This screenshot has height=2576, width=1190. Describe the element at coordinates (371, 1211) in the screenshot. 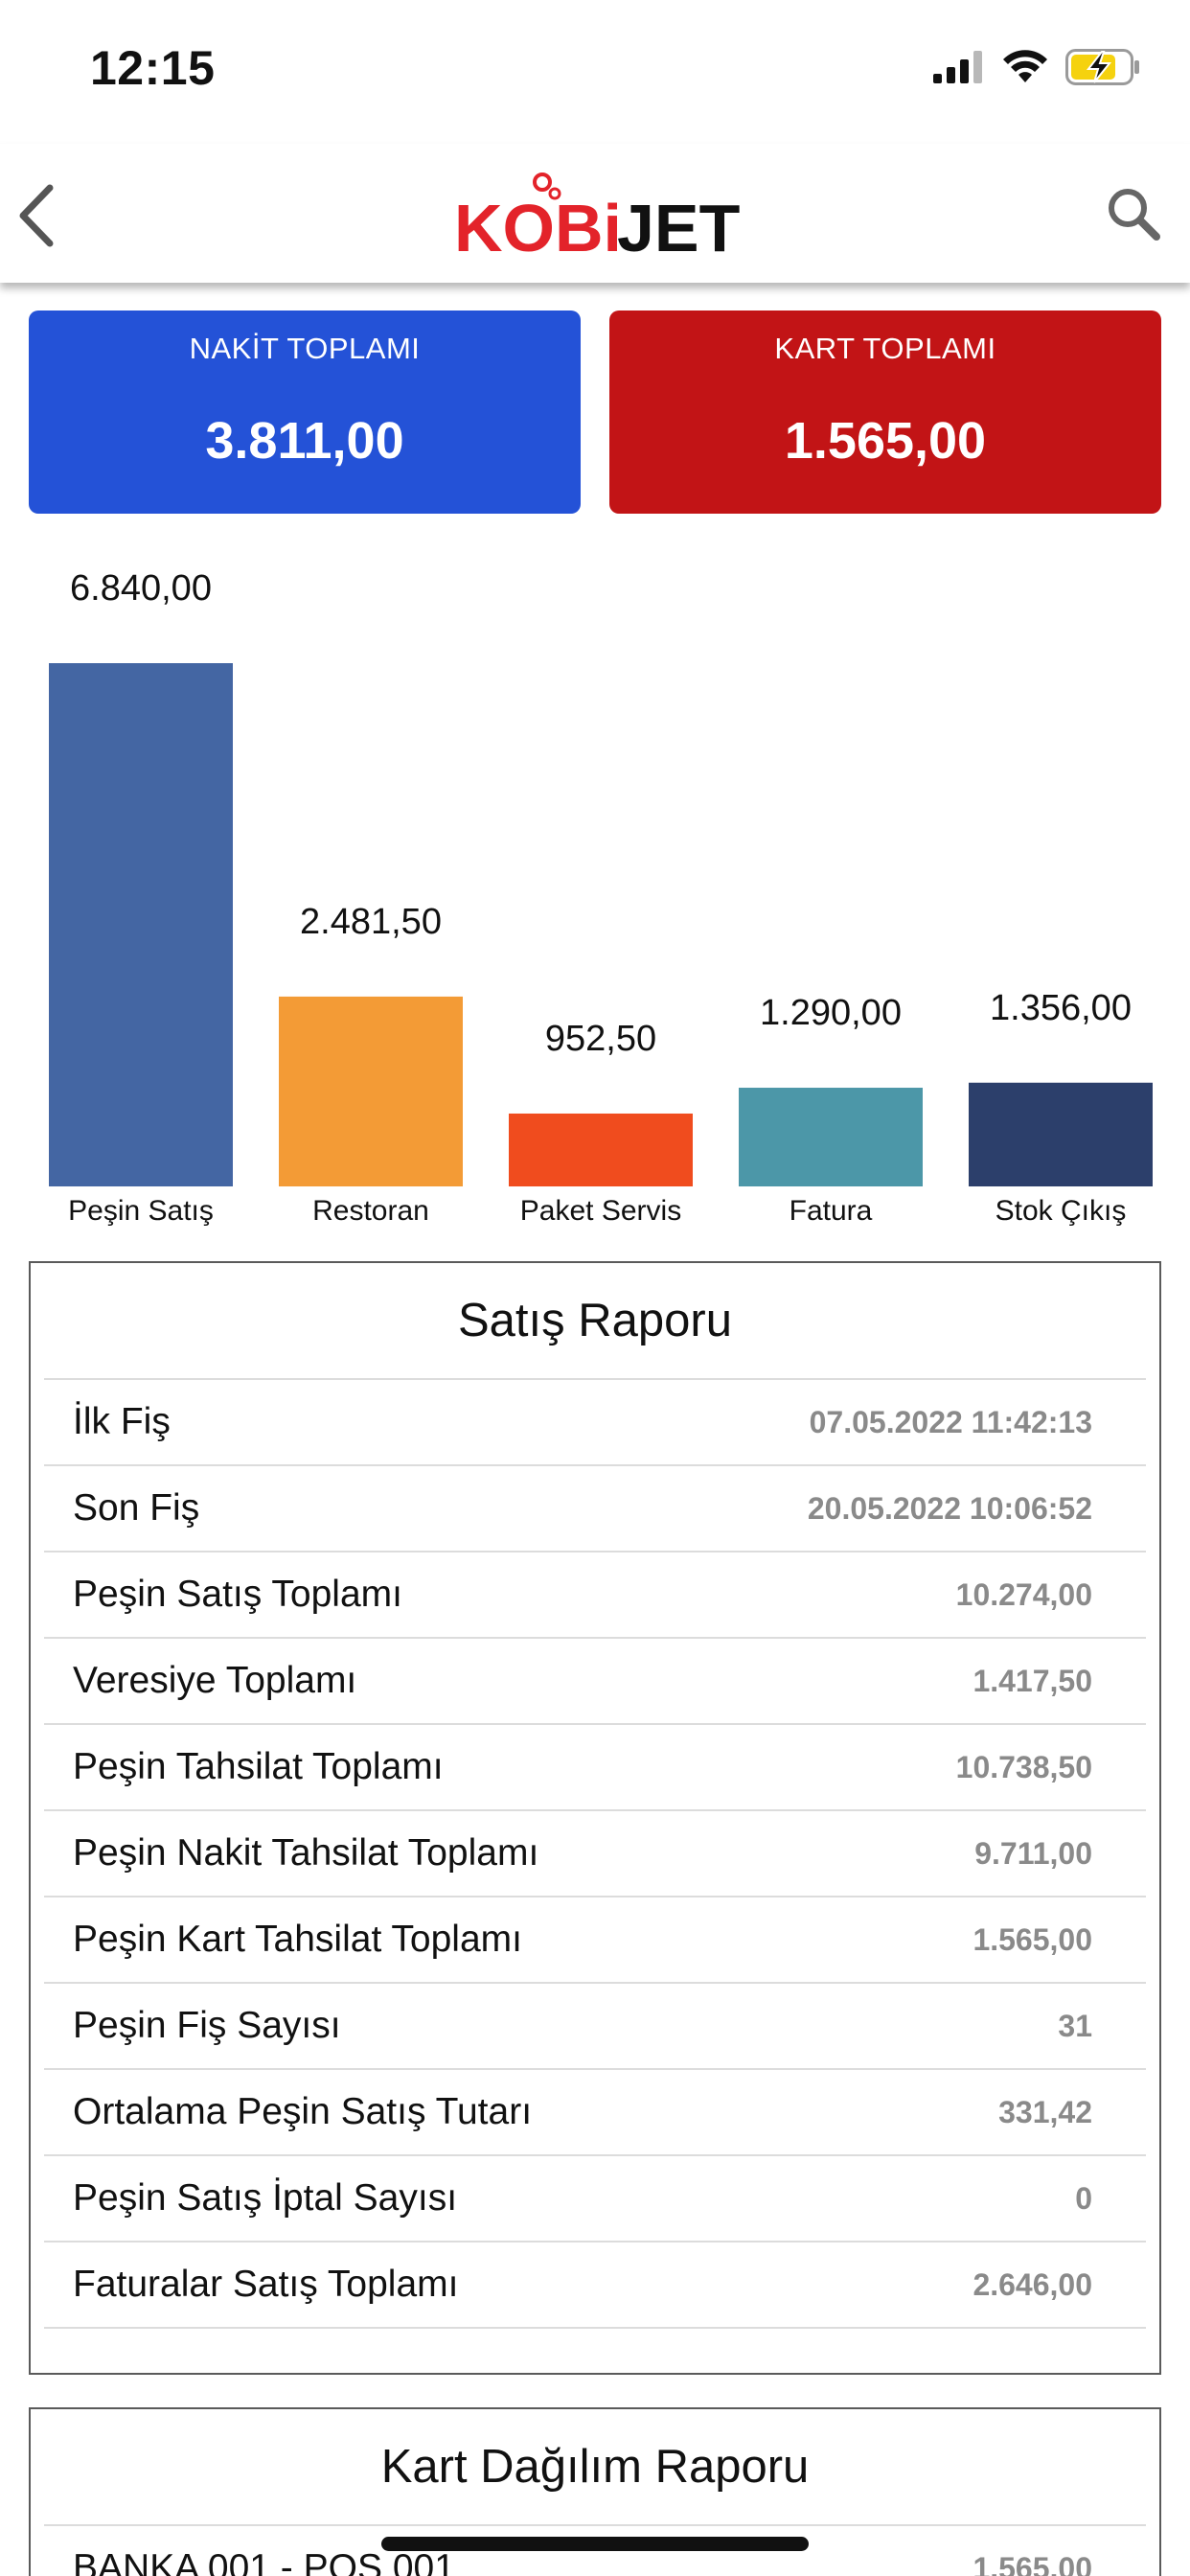

I see `bar-category-label: Restoran` at that location.